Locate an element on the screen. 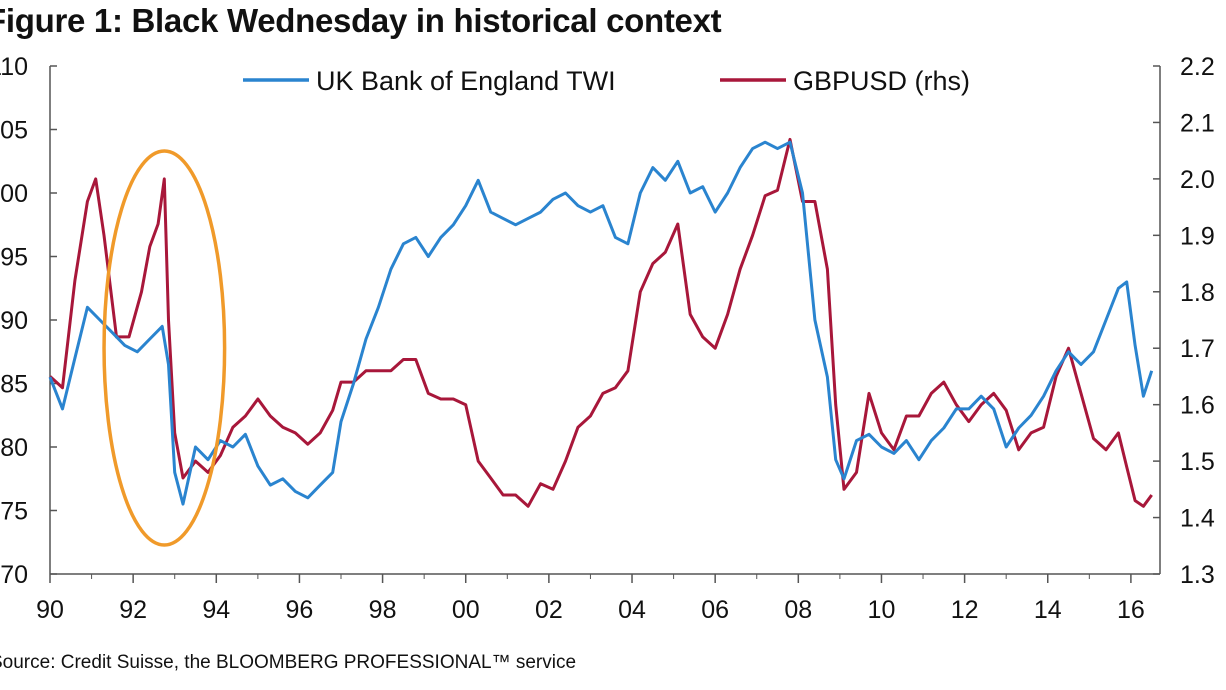  right-tick-label: 1.9 is located at coordinates (1197, 236).